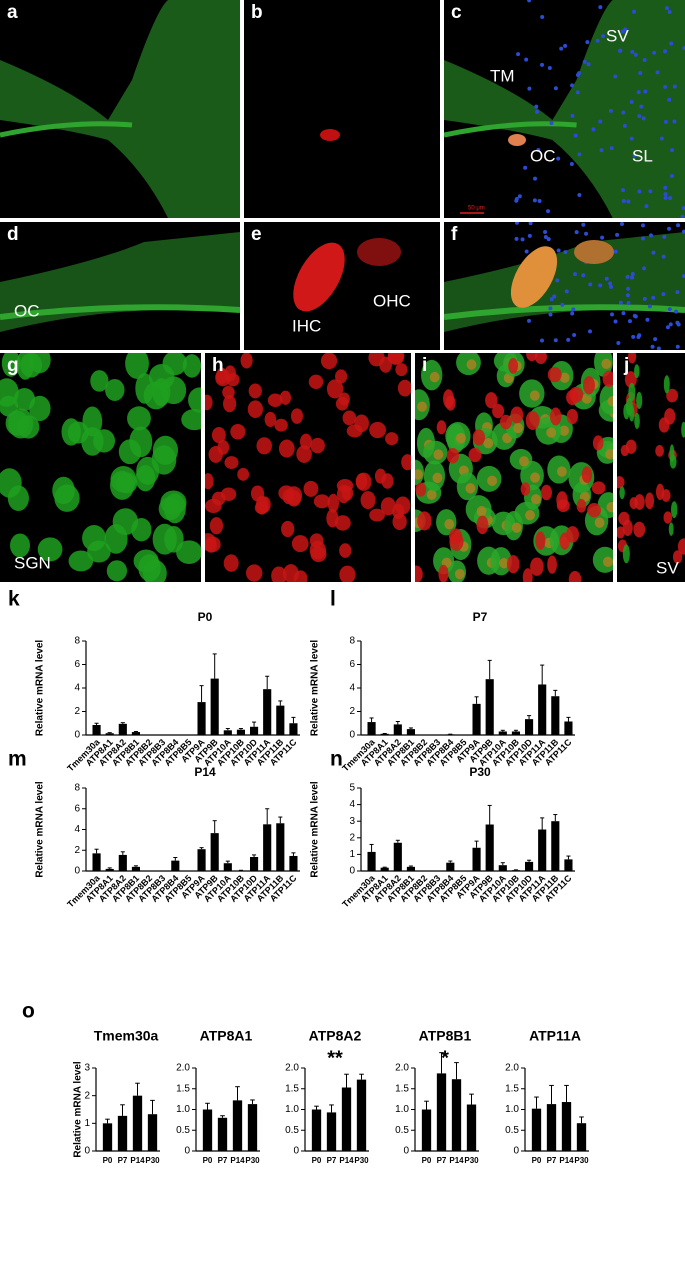 This screenshot has height=1261, width=685. I want to click on image-panel: h, so click(308, 467).